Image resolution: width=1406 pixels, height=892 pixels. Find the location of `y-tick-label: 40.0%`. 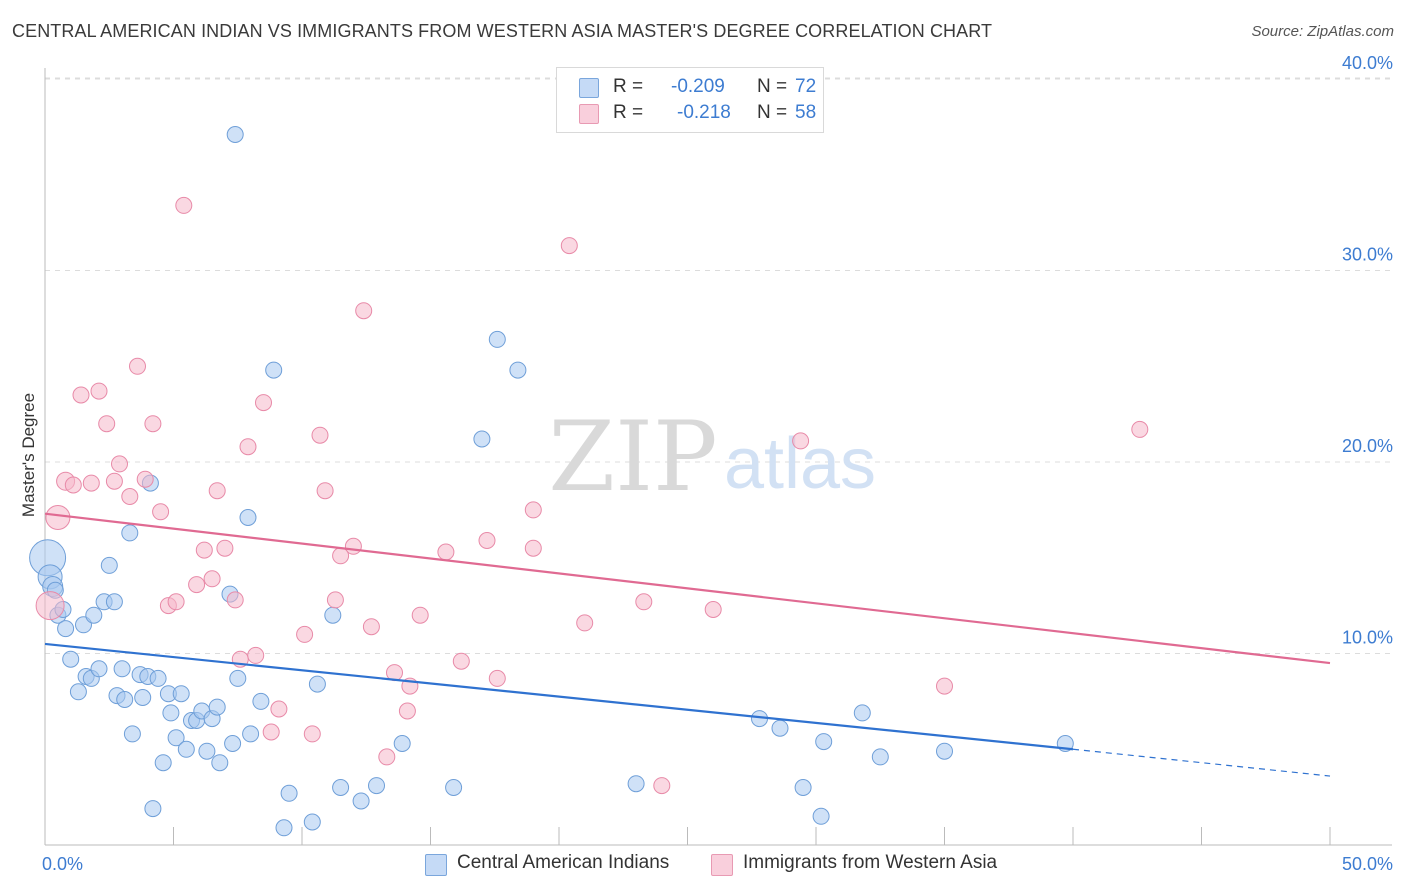

y-tick-label: 40.0% is located at coordinates (1367, 63).